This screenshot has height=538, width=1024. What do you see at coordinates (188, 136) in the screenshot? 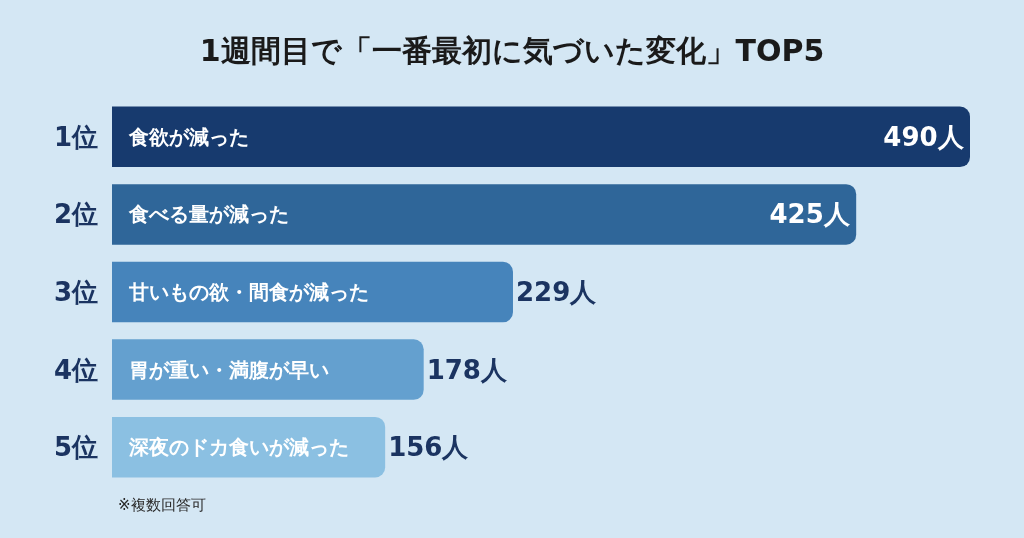
I see `y-tick-label: 食欲が減った` at bounding box center [188, 136].